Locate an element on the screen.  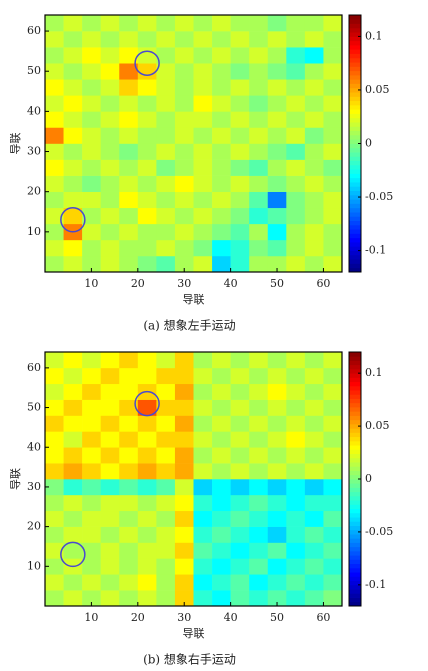
caption: (b) 想象右手运动 is located at coordinates (189, 659).